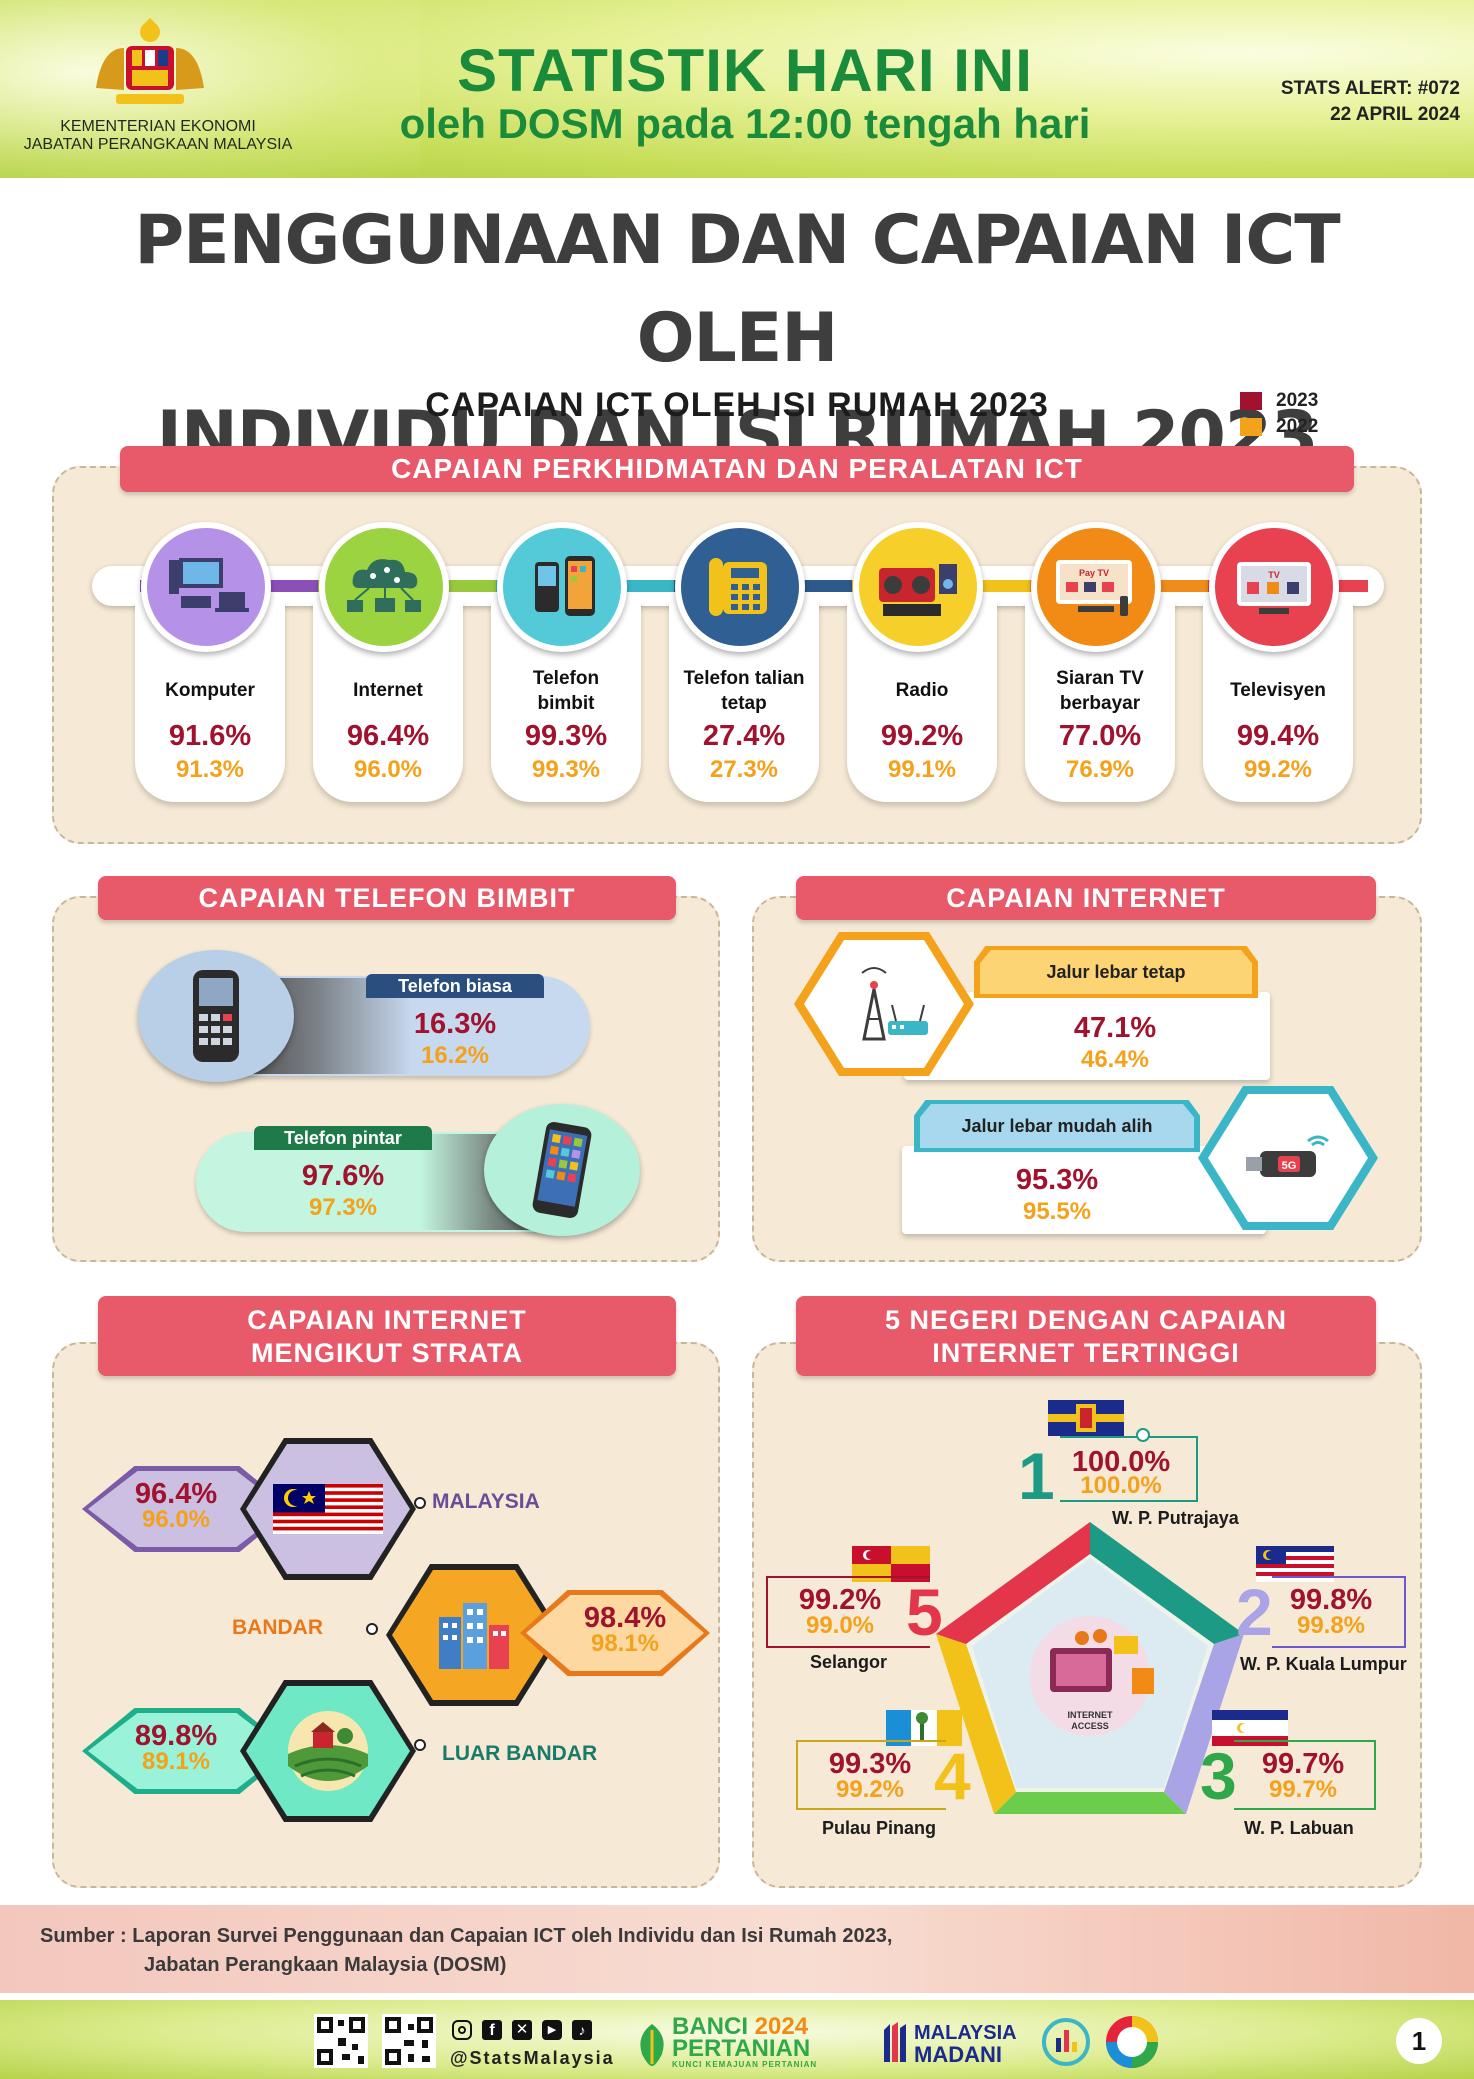 This screenshot has height=2079, width=1474. I want to click on social-handle: @StatsMalaysia, so click(532, 2058).